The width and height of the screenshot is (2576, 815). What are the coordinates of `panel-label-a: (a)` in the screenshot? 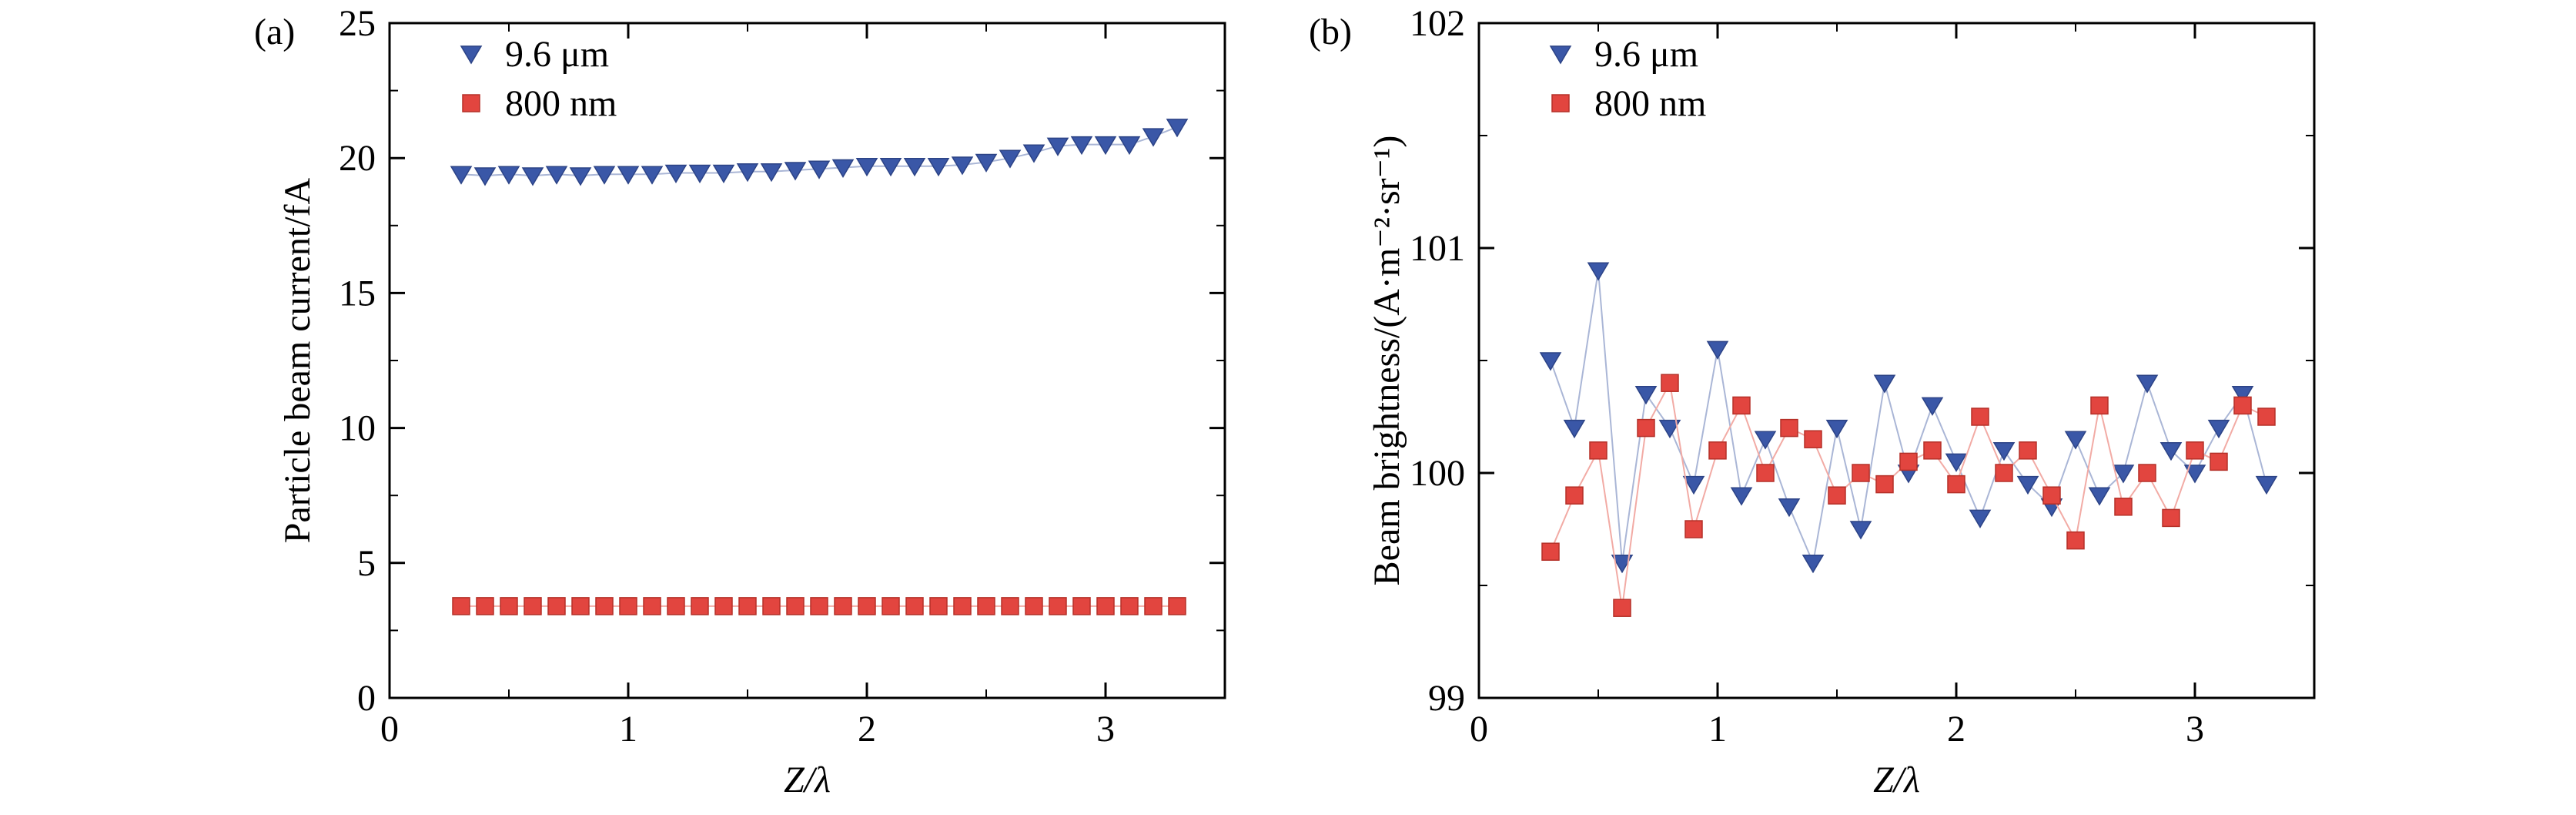 It's located at (275, 32).